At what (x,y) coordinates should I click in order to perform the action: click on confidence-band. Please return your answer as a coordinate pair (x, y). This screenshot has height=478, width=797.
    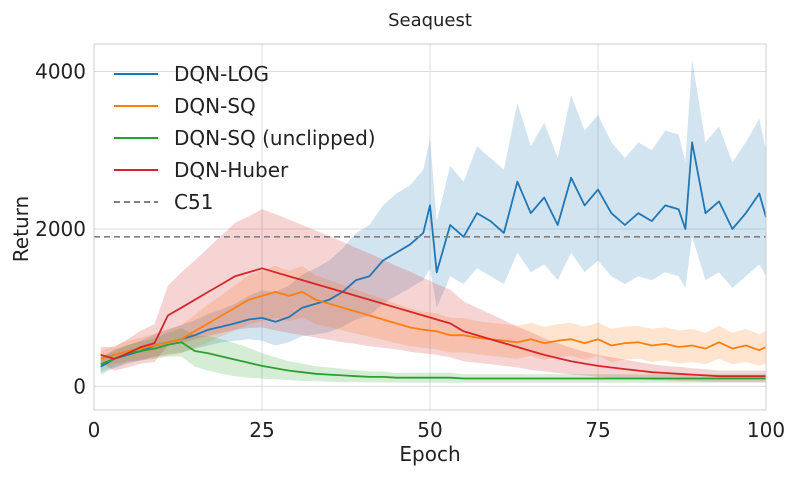
    Looking at the image, I should click on (433, 355).